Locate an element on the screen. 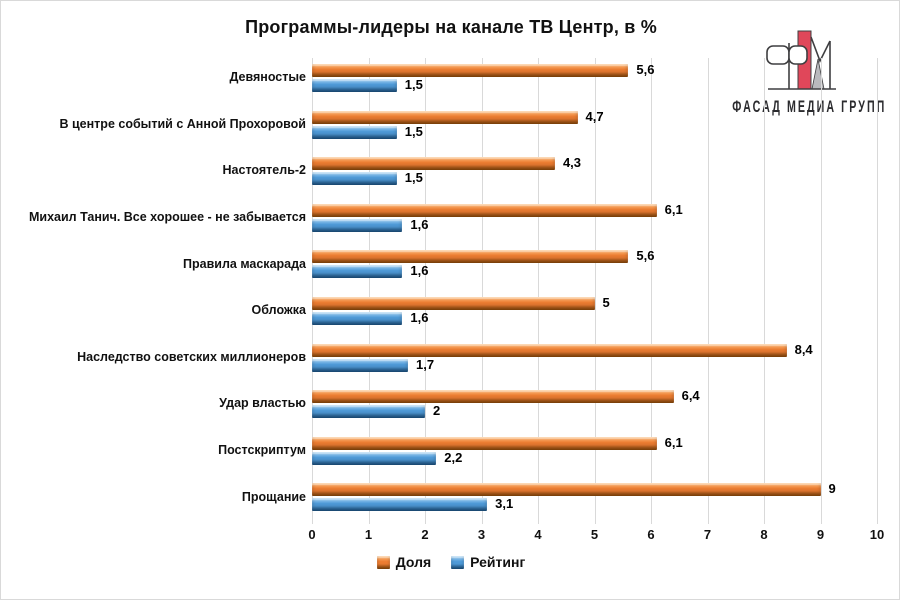  category-label: Наследство советских миллионеров is located at coordinates (191, 356).